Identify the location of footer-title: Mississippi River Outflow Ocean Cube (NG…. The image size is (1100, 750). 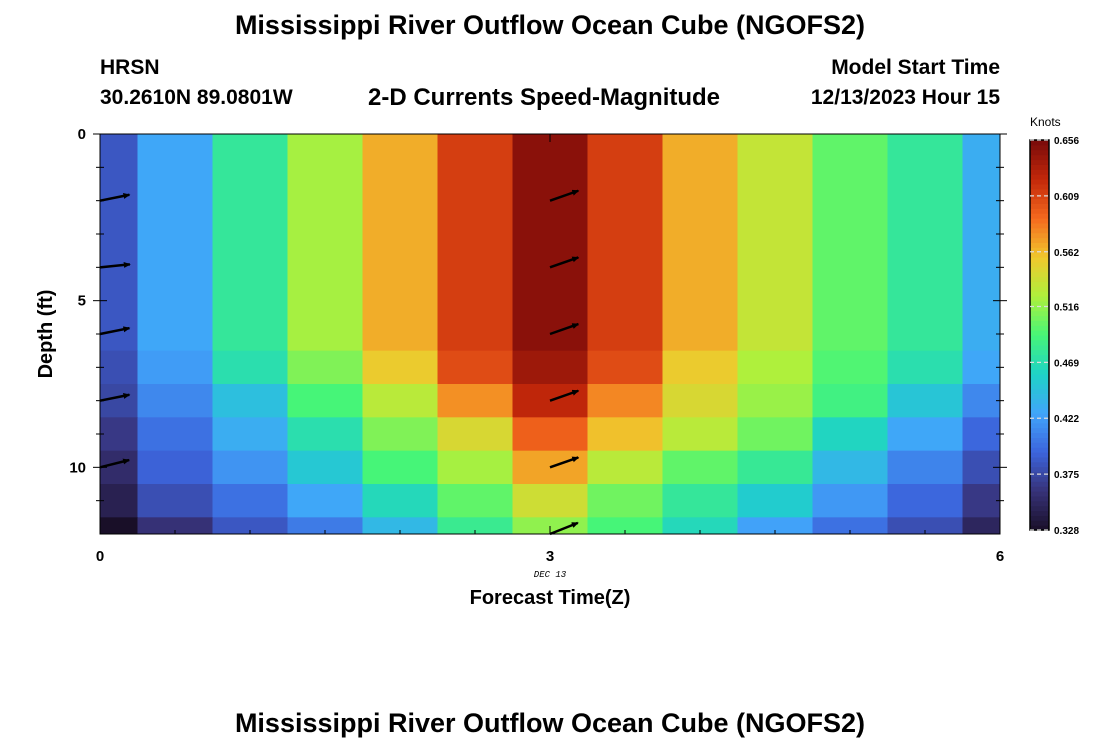
(550, 723).